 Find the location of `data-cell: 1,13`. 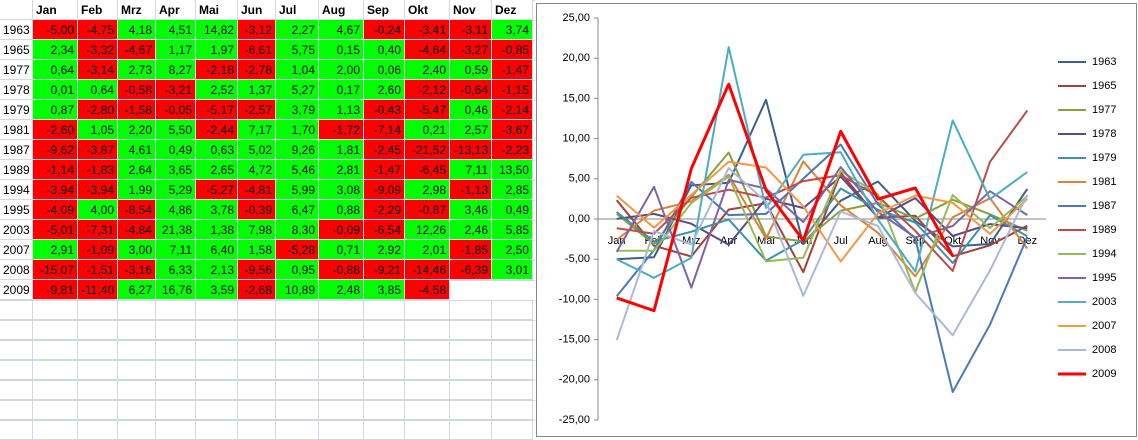

data-cell: 1,13 is located at coordinates (341, 110).